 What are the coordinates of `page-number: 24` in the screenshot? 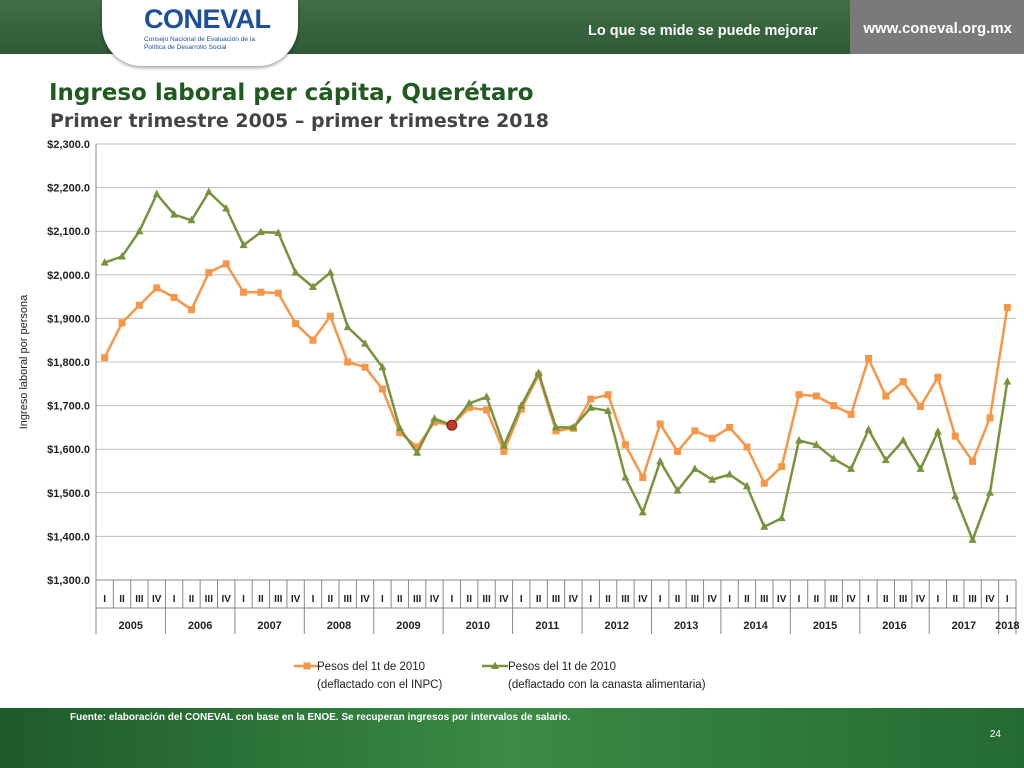 It's located at (995, 734).